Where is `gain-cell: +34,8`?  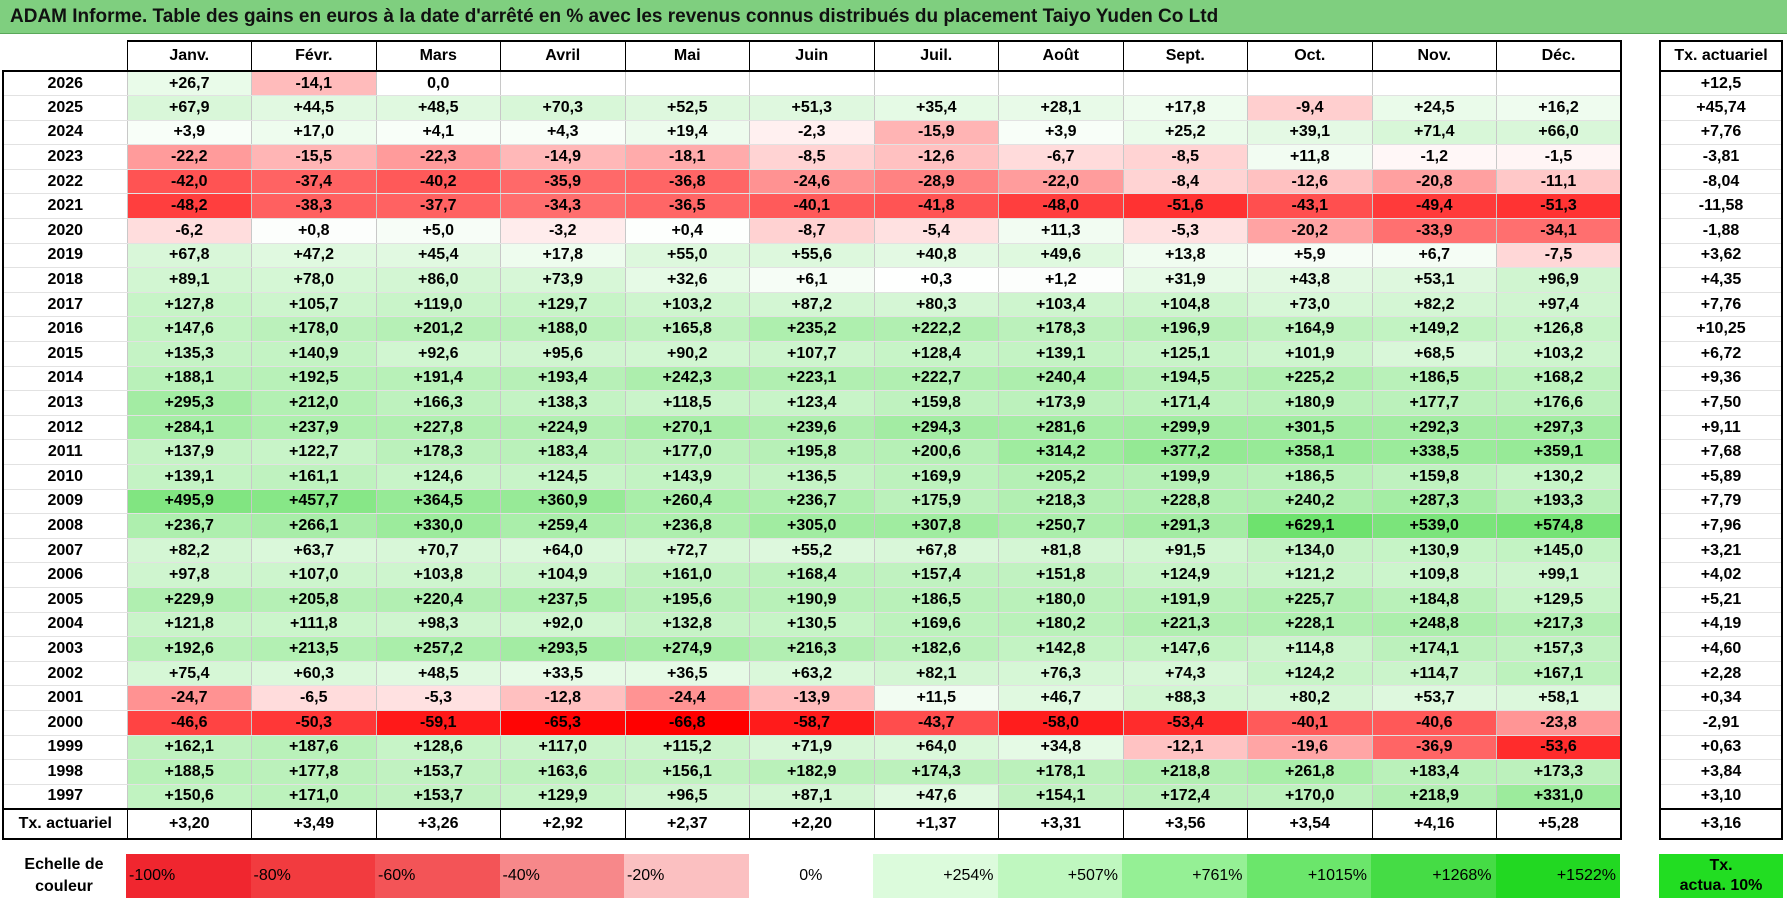 gain-cell: +34,8 is located at coordinates (1060, 748).